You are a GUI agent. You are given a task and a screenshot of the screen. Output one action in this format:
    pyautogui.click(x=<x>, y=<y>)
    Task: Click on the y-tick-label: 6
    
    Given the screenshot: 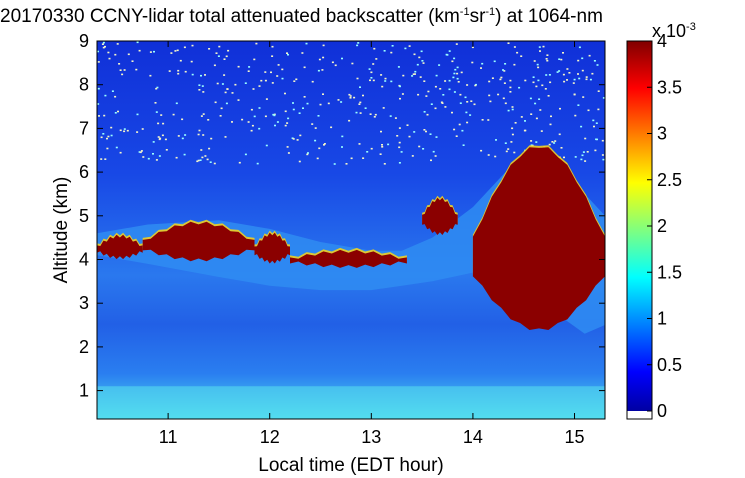 What is the action you would take?
    pyautogui.click(x=84, y=172)
    